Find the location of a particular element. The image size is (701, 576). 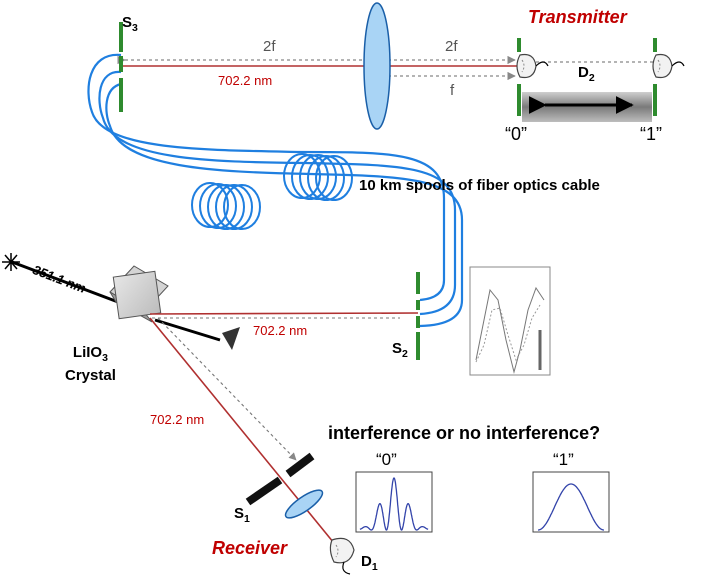

label-s2: S2 is located at coordinates (400, 350).